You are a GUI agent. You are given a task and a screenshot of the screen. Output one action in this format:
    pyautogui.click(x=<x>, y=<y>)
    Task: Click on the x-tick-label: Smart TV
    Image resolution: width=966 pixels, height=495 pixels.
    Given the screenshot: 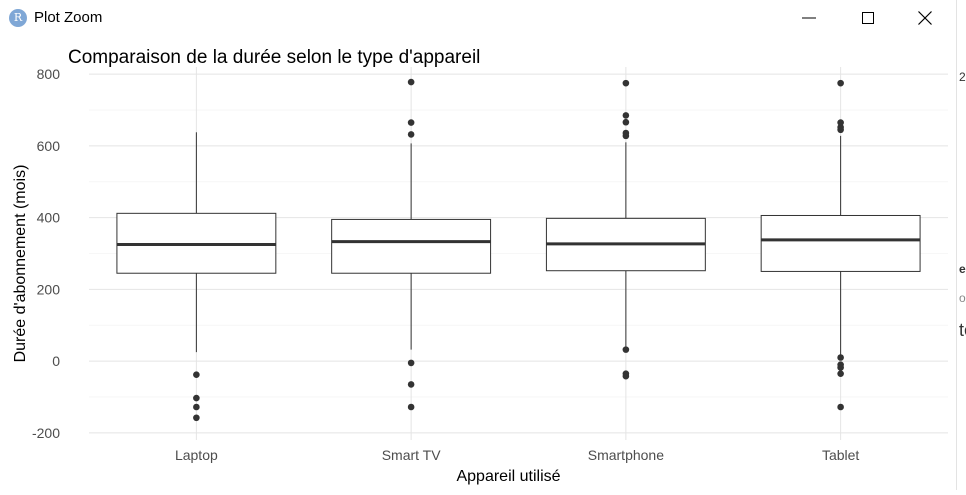 What is the action you would take?
    pyautogui.click(x=412, y=455)
    